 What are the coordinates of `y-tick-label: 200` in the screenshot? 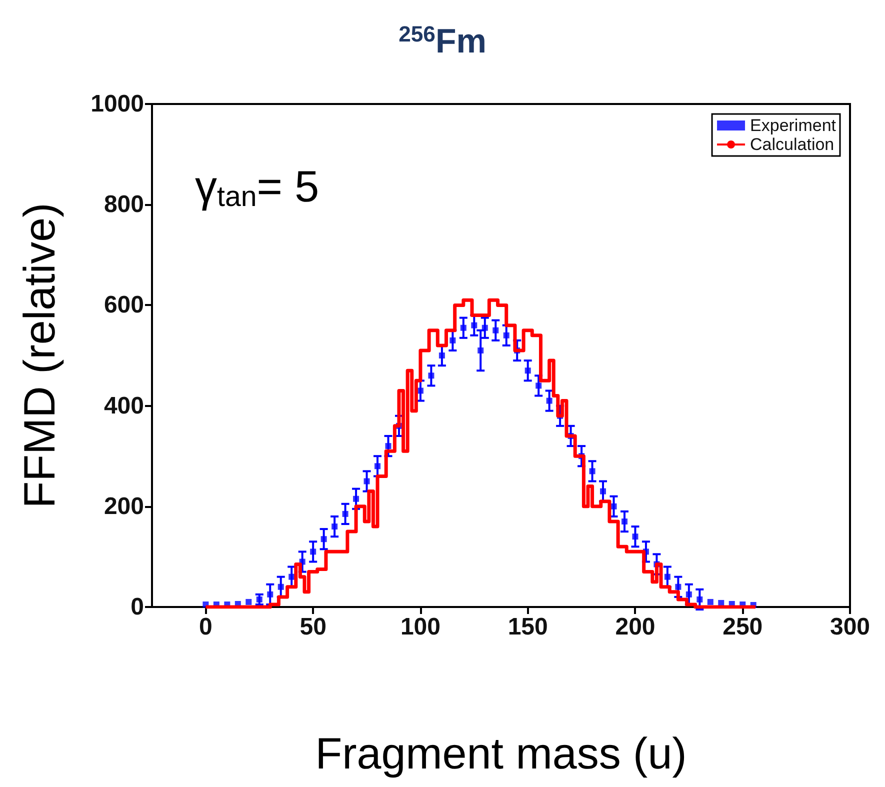 It's located at (124, 506).